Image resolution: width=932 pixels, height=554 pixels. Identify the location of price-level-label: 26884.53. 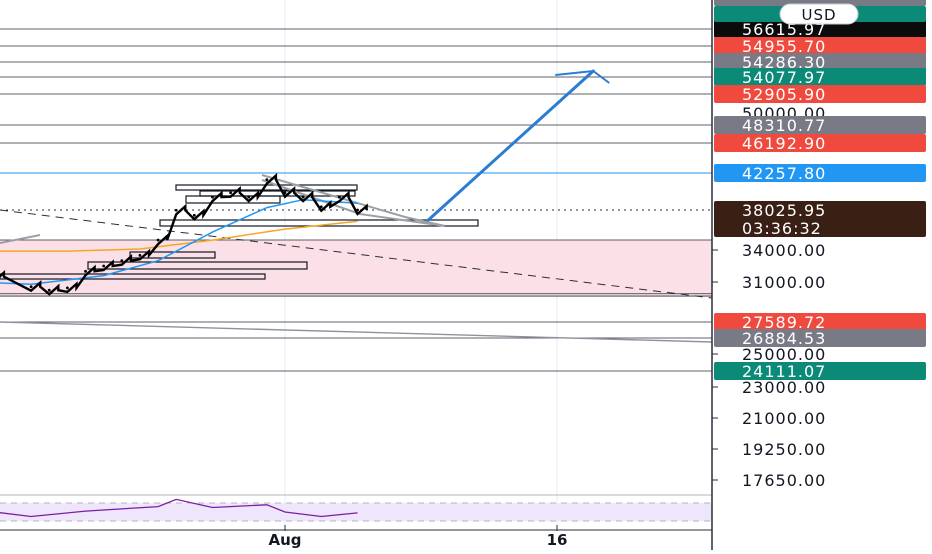
(784, 338).